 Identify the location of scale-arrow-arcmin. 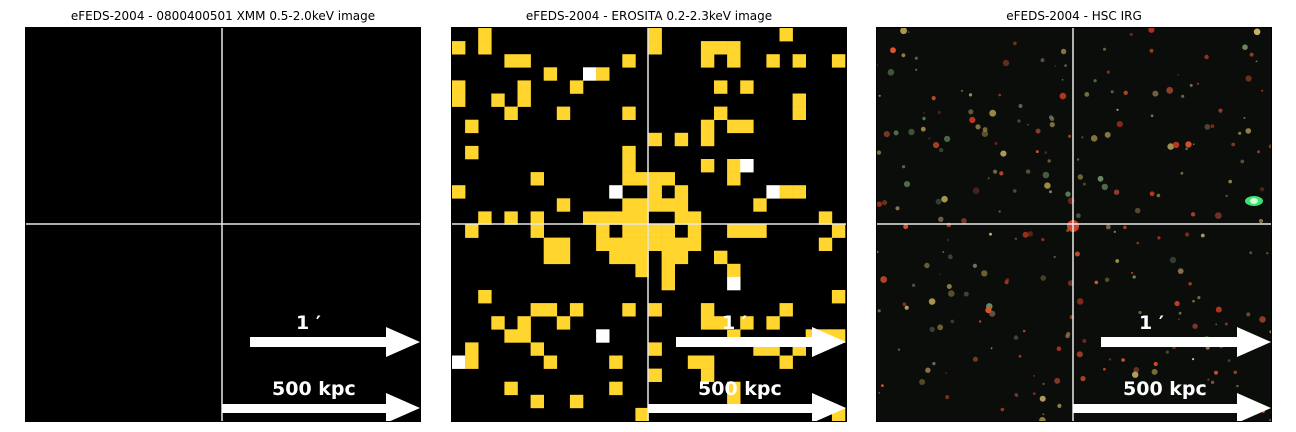
(1186, 342).